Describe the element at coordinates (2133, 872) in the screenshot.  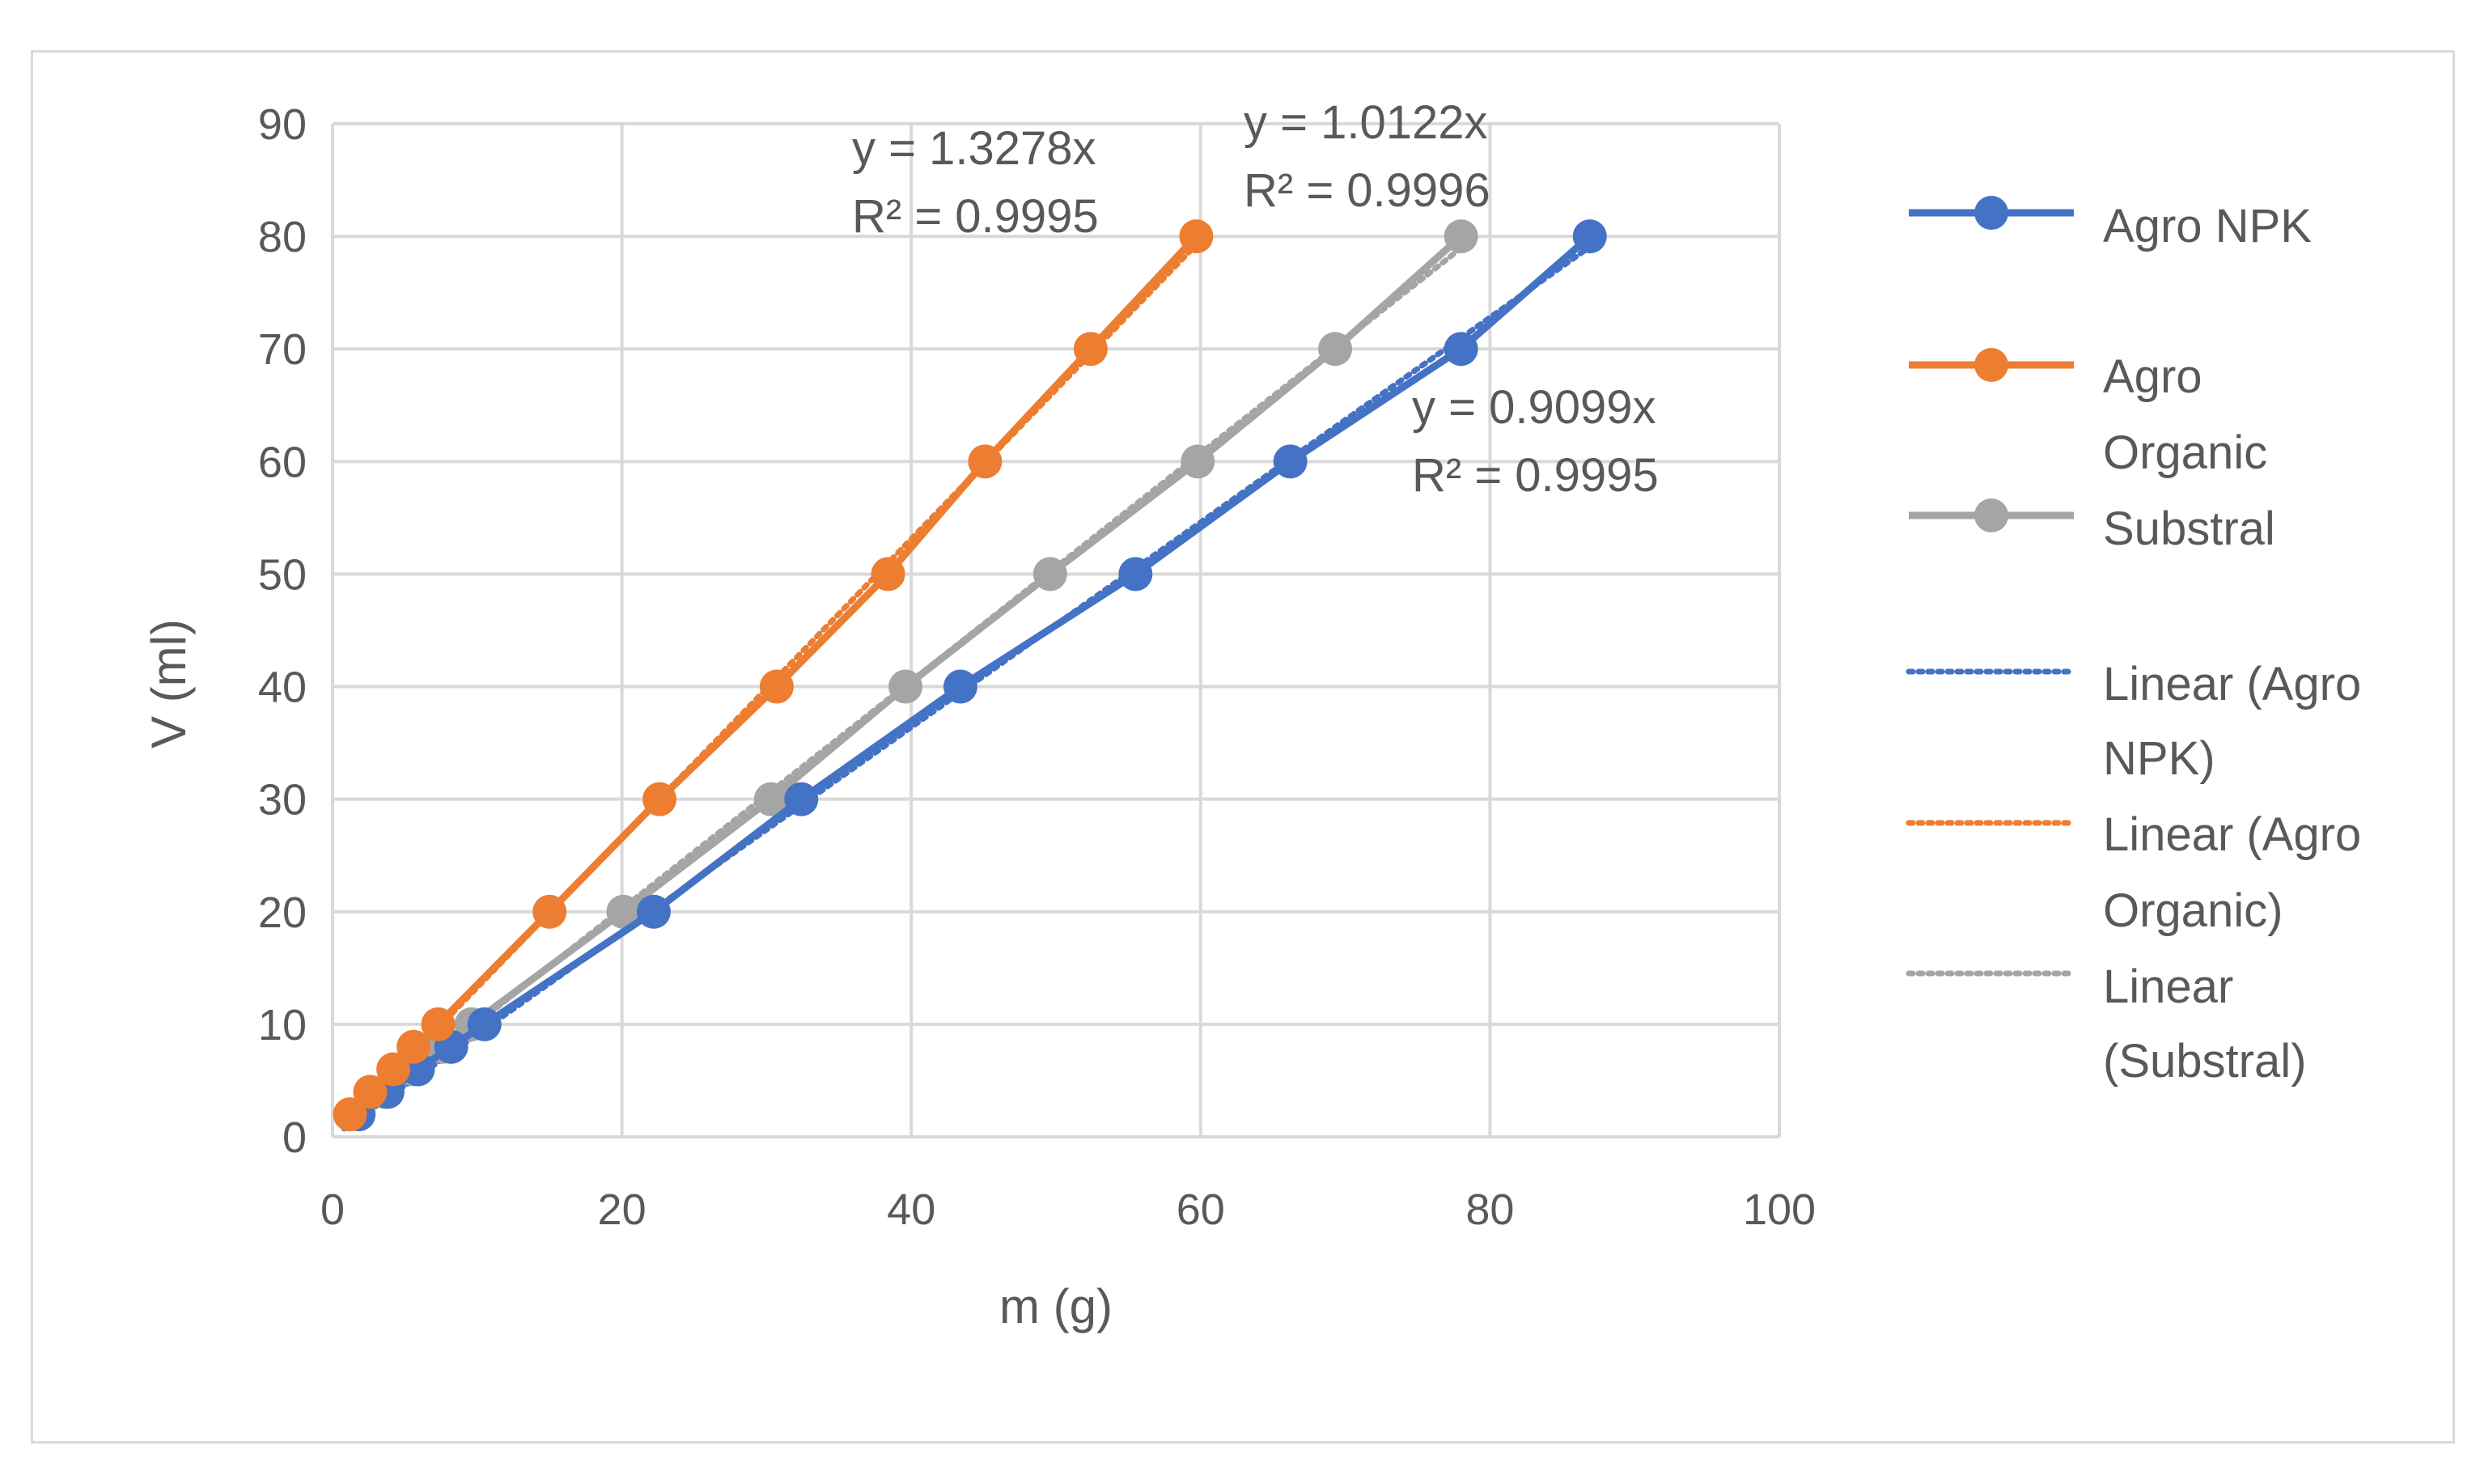
I see `legend-item-4: Linear (Agro Organic)` at that location.